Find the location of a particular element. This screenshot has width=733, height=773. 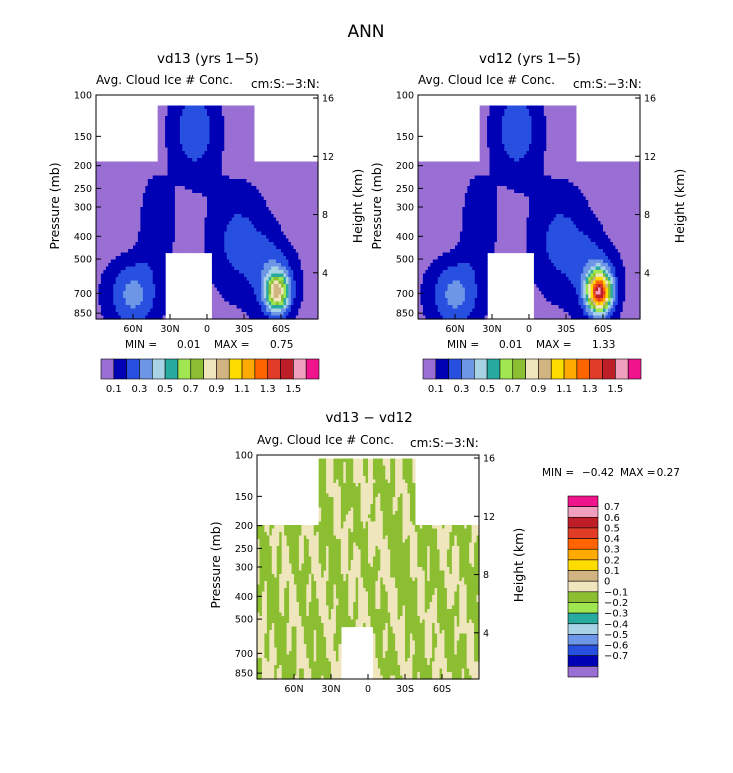

pressure-tick-label: 150 is located at coordinates (83, 137).